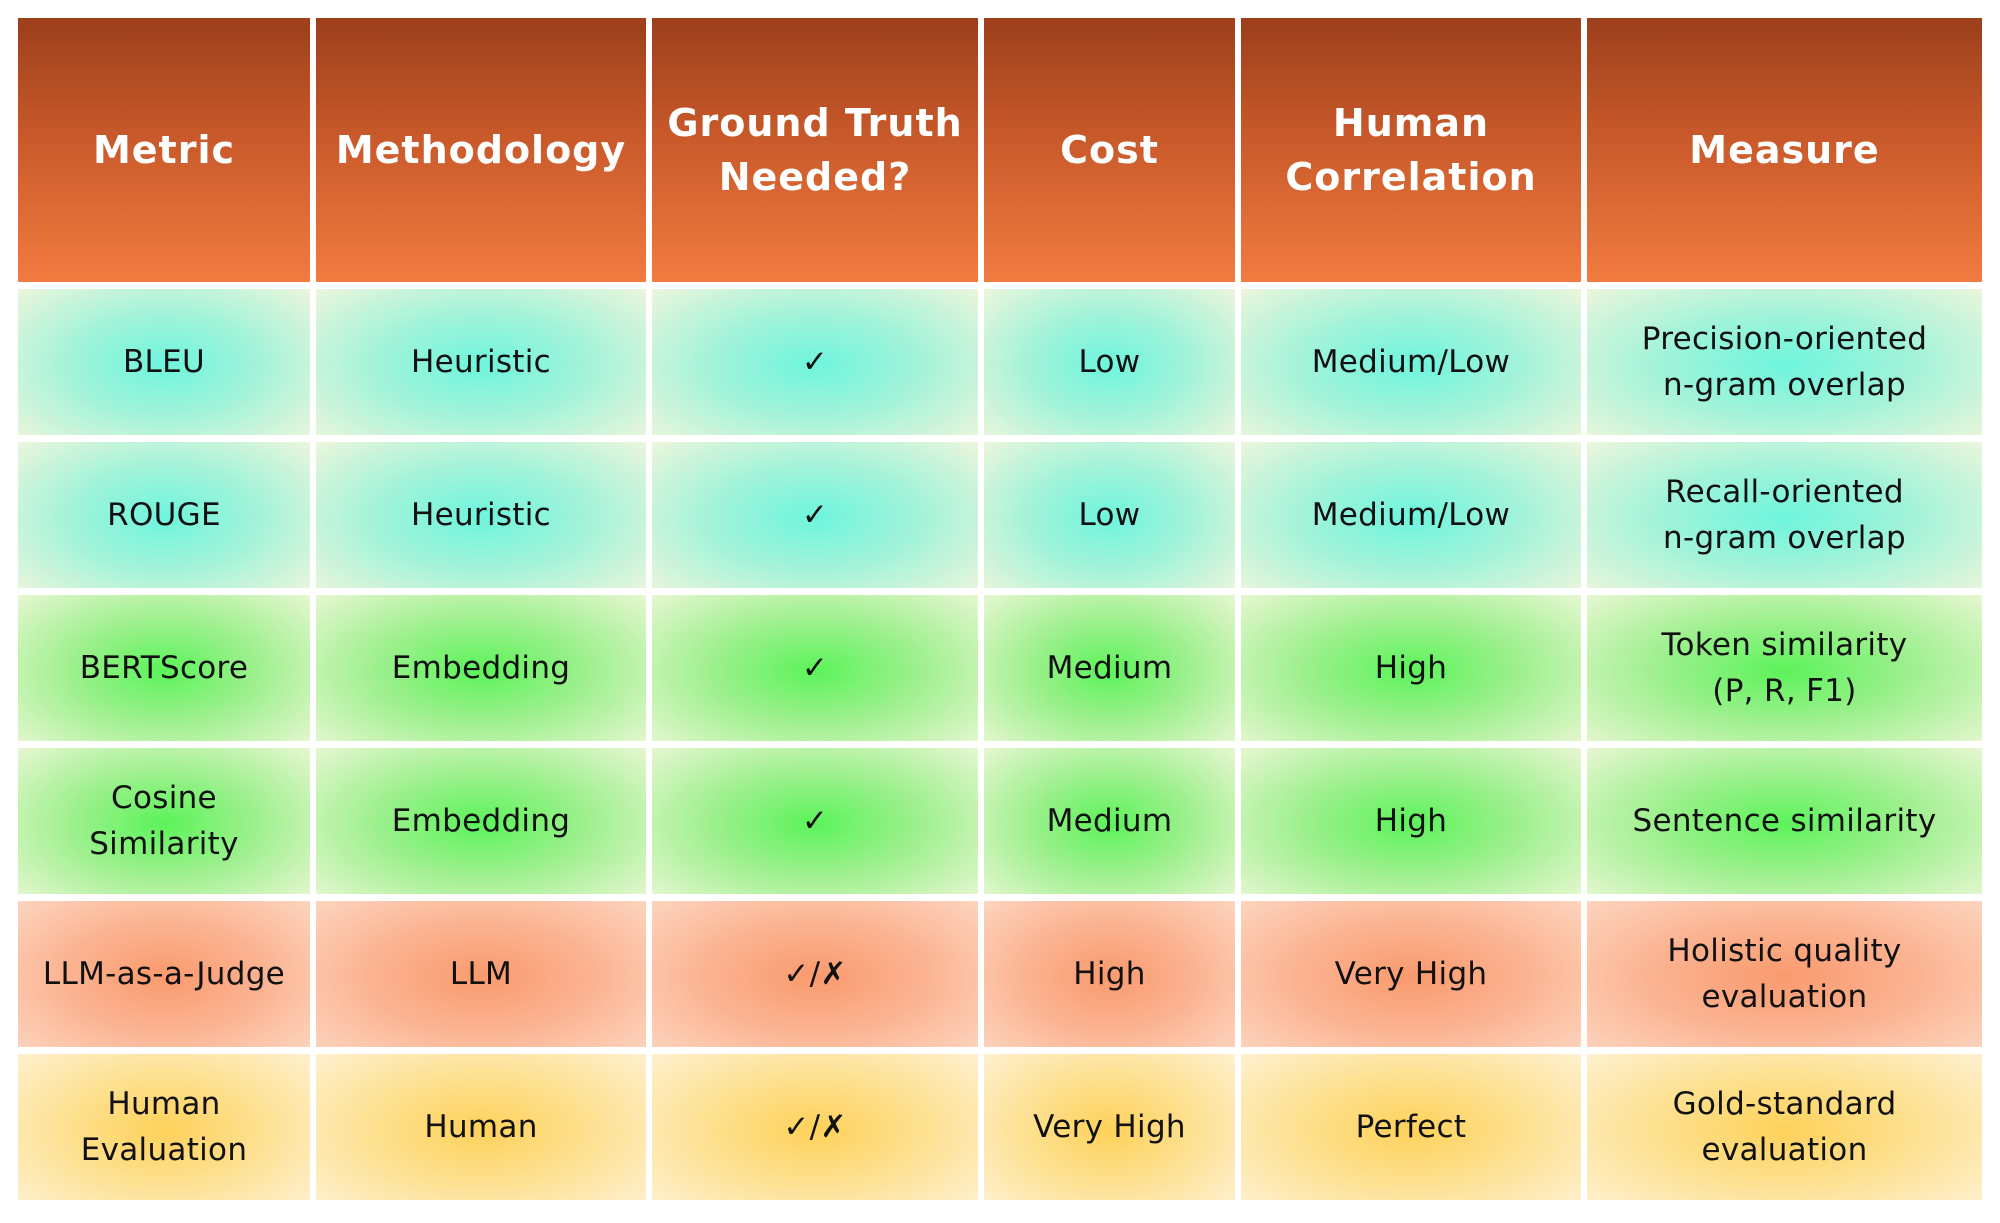 The image size is (2000, 1223). What do you see at coordinates (1109, 150) in the screenshot?
I see `header-cost: Cost` at bounding box center [1109, 150].